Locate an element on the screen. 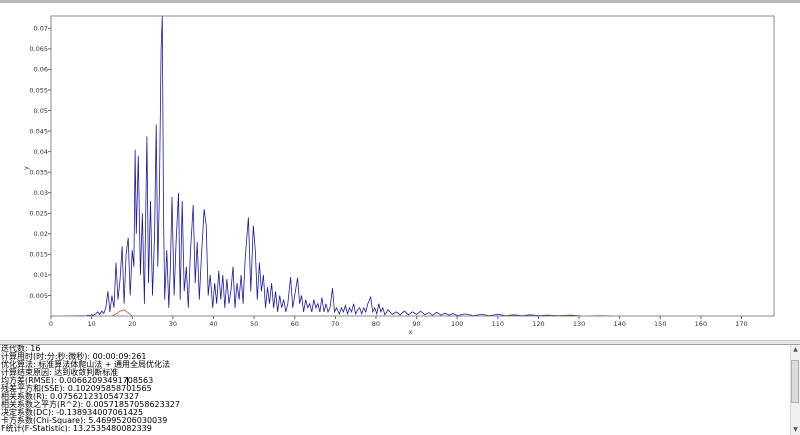  x-tick-label: 170 is located at coordinates (741, 324).